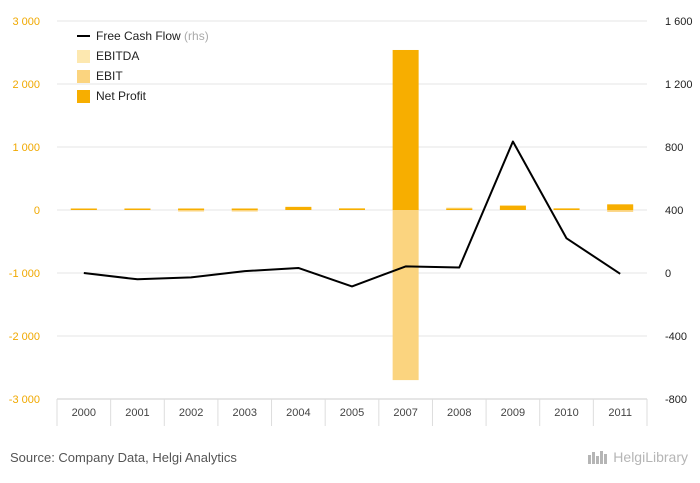 This screenshot has width=700, height=483. I want to click on y-right-tick-label: 0, so click(668, 274).